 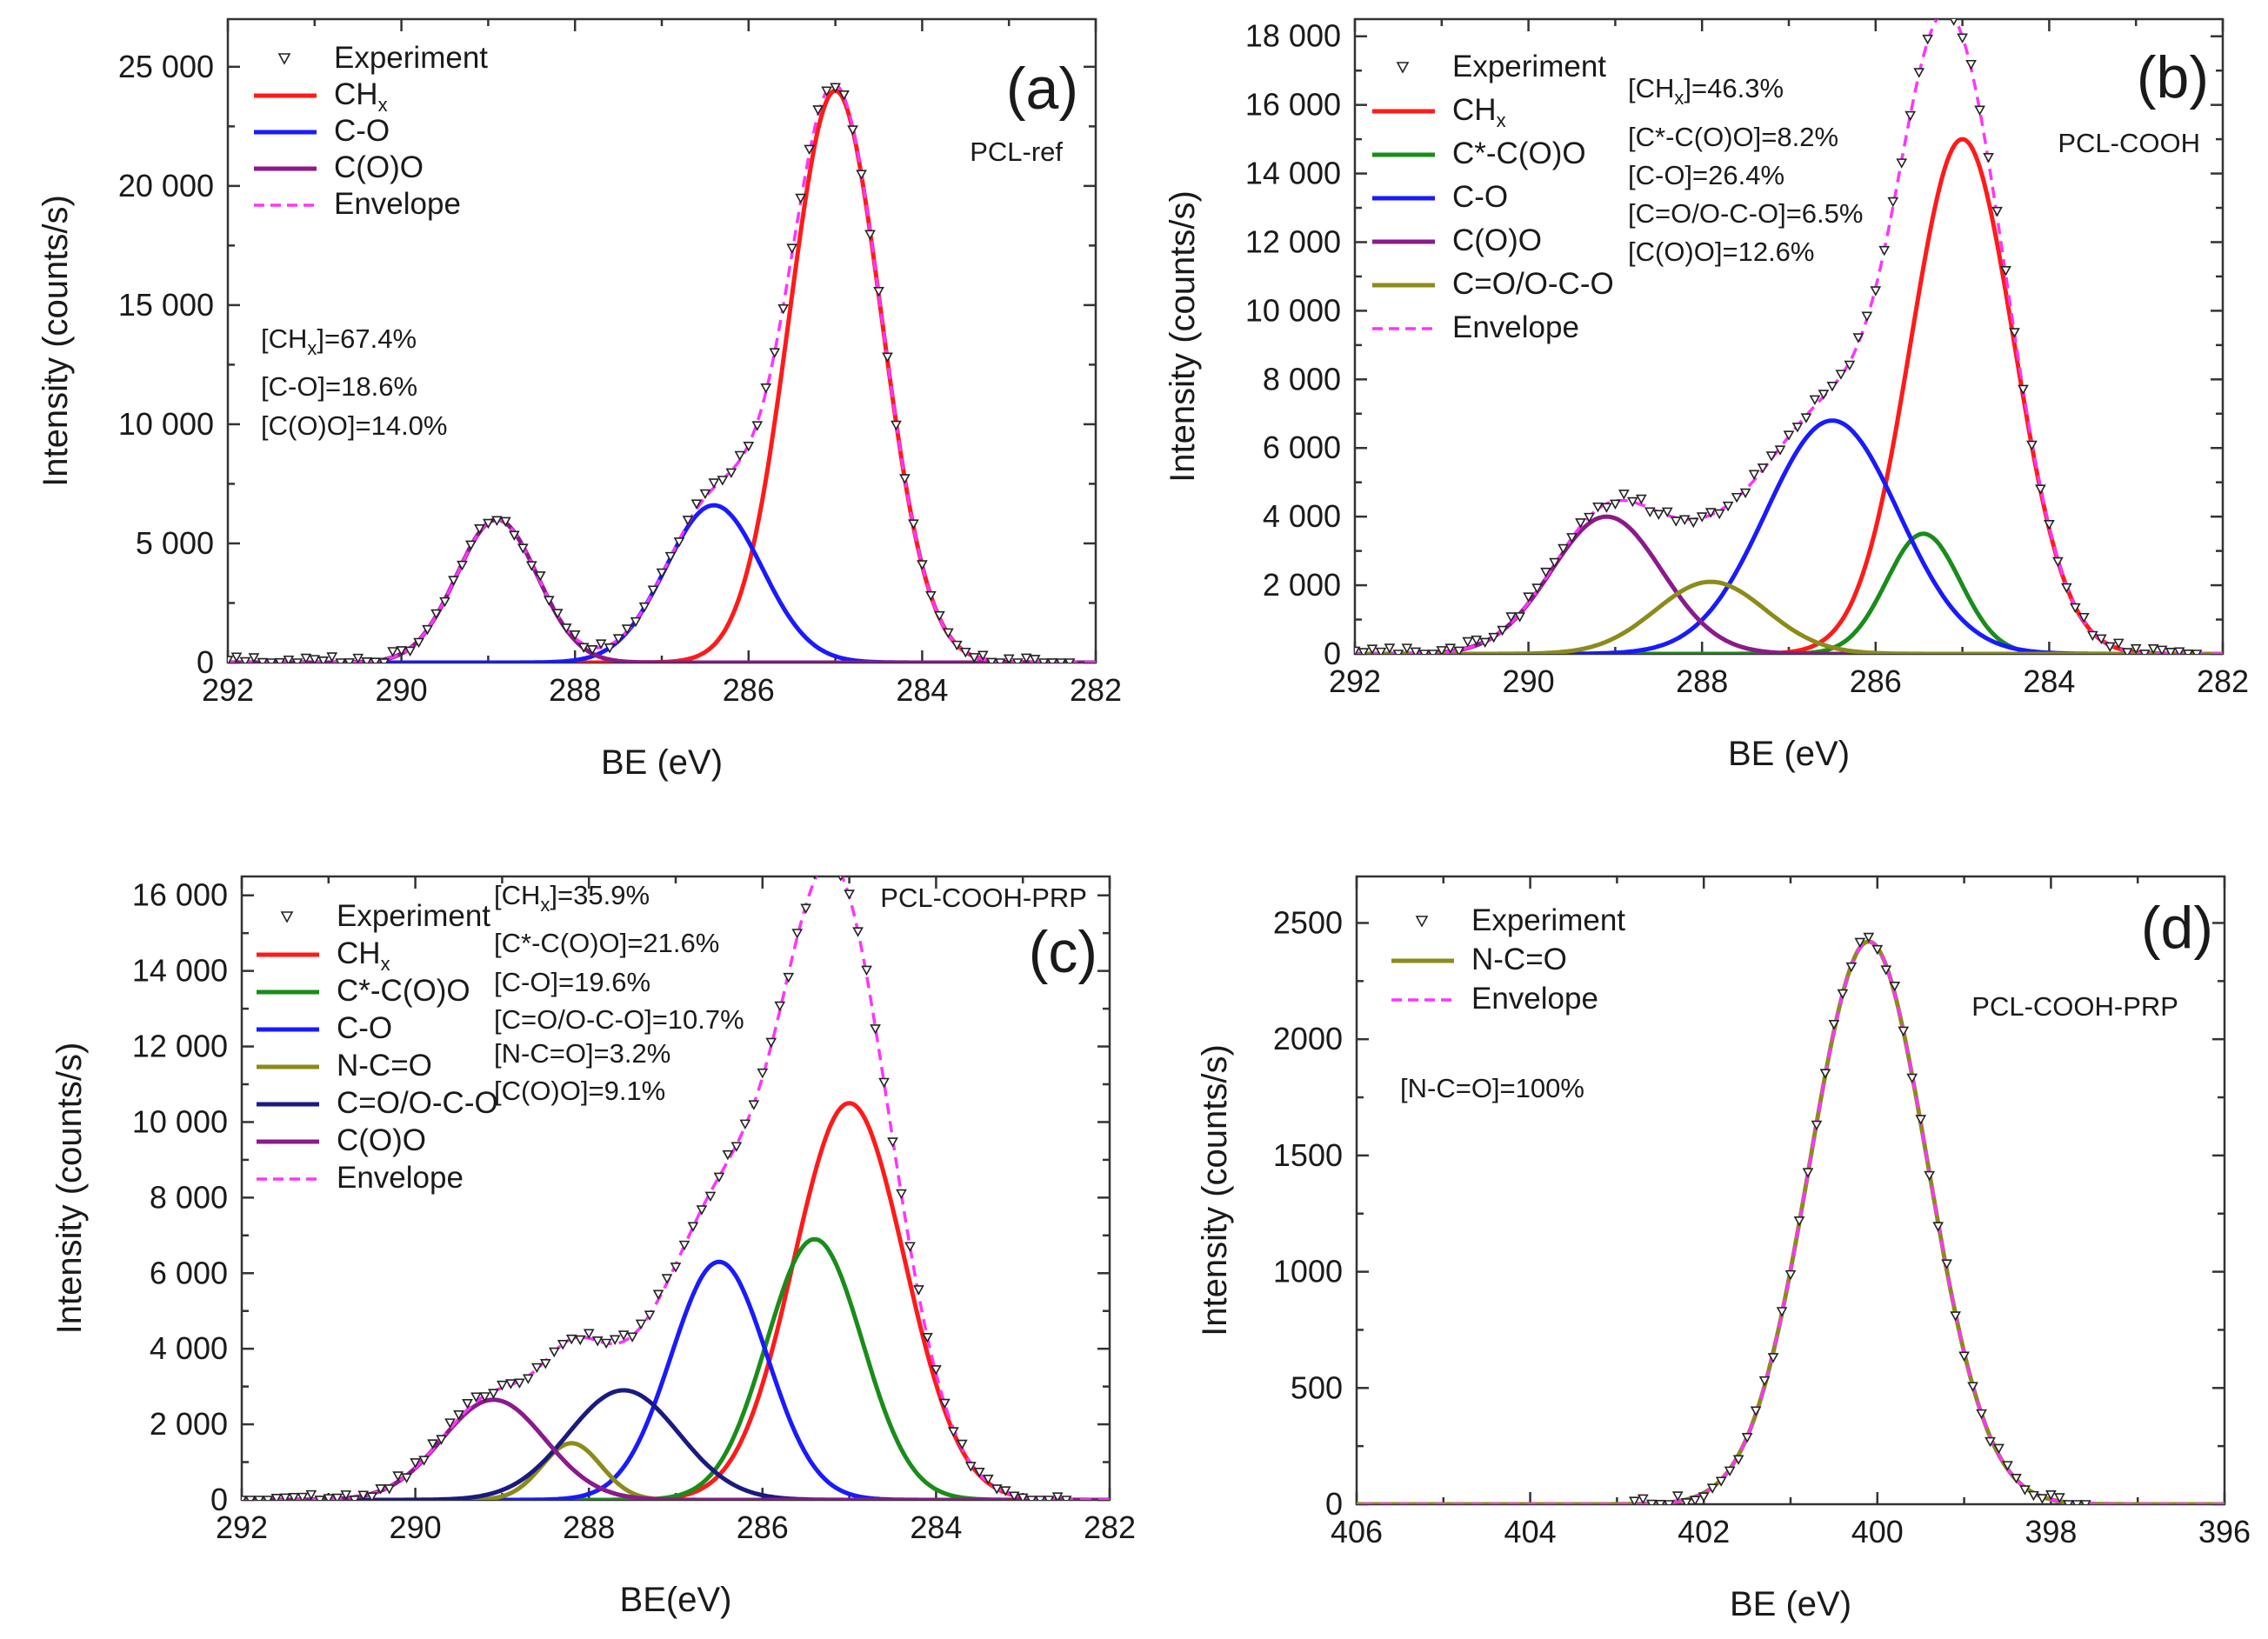 What do you see at coordinates (1308, 1038) in the screenshot?
I see `y-tick-label: 2000` at bounding box center [1308, 1038].